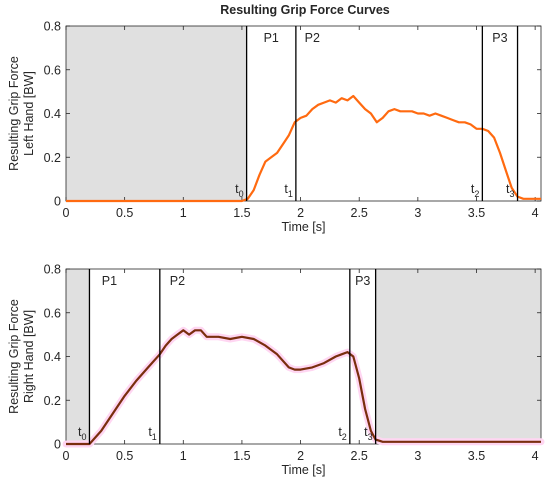 This screenshot has width=550, height=492. What do you see at coordinates (29, 113) in the screenshot?
I see `y-axis-label: Left Hand [BW]` at bounding box center [29, 113].